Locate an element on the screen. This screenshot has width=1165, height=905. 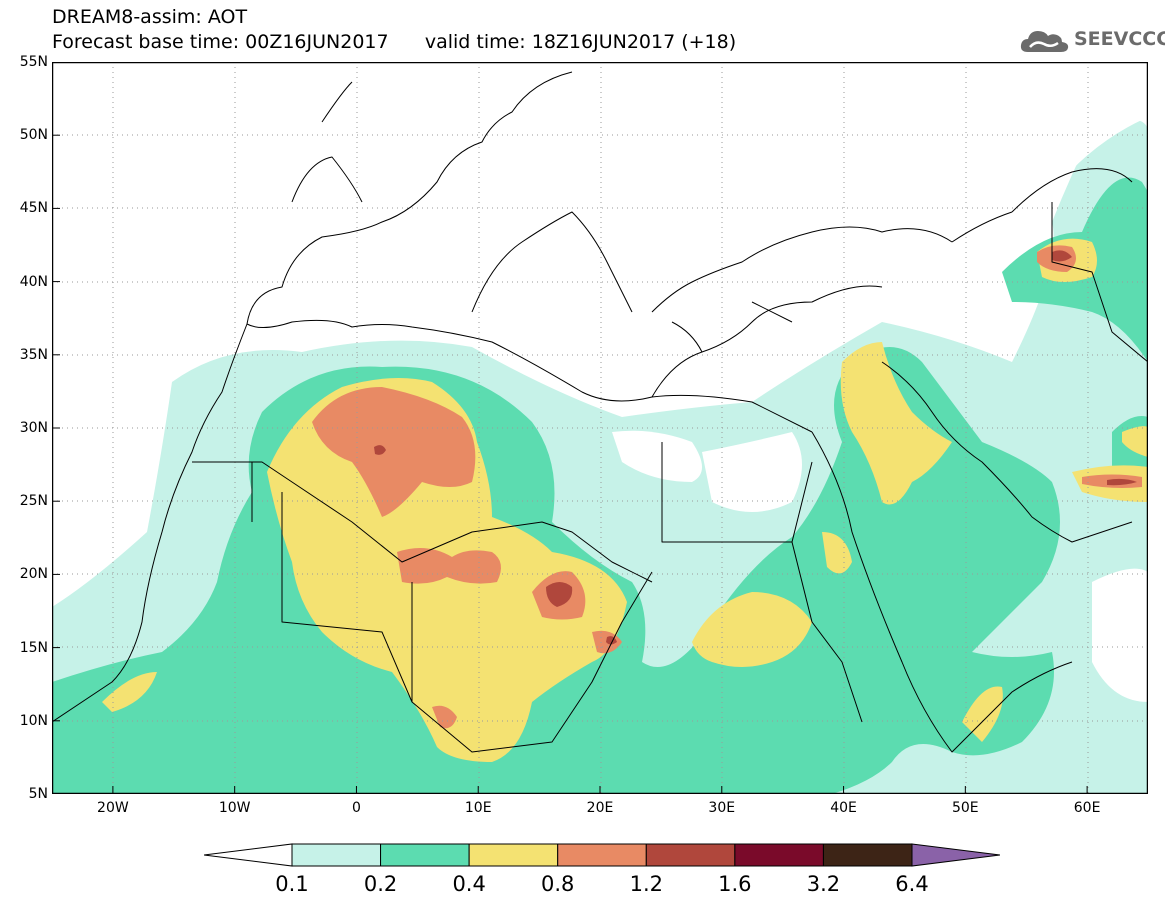
lon-label: 60E is located at coordinates (1087, 808).